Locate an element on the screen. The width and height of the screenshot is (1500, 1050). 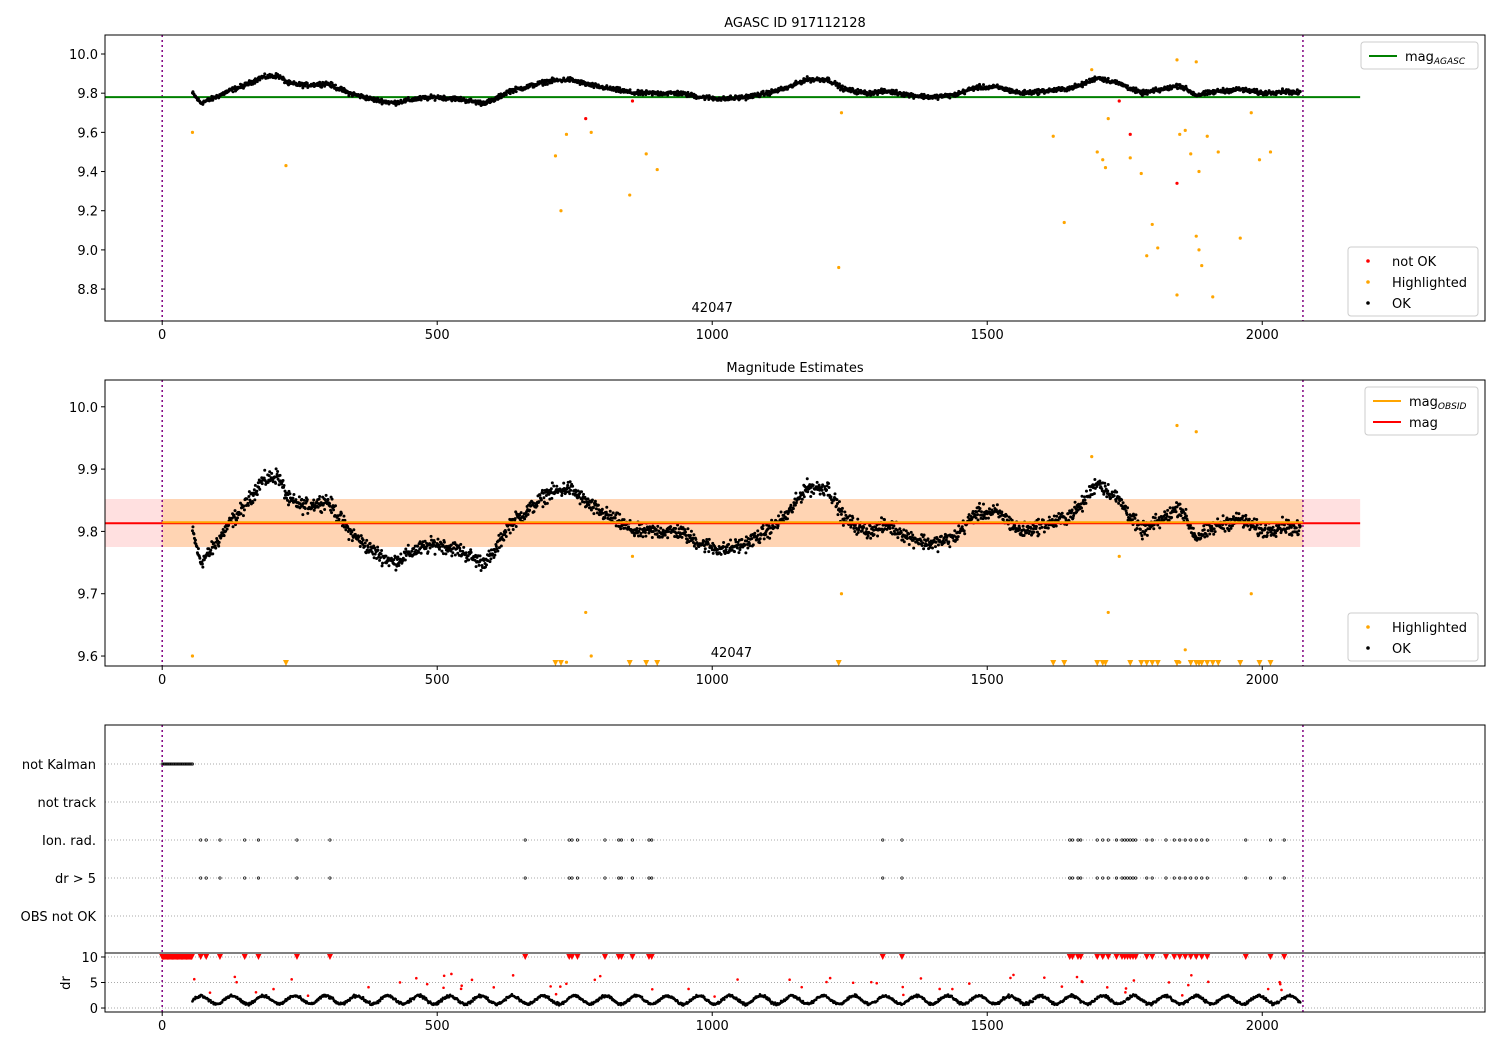
dr-point is located at coordinates (210, 1000).